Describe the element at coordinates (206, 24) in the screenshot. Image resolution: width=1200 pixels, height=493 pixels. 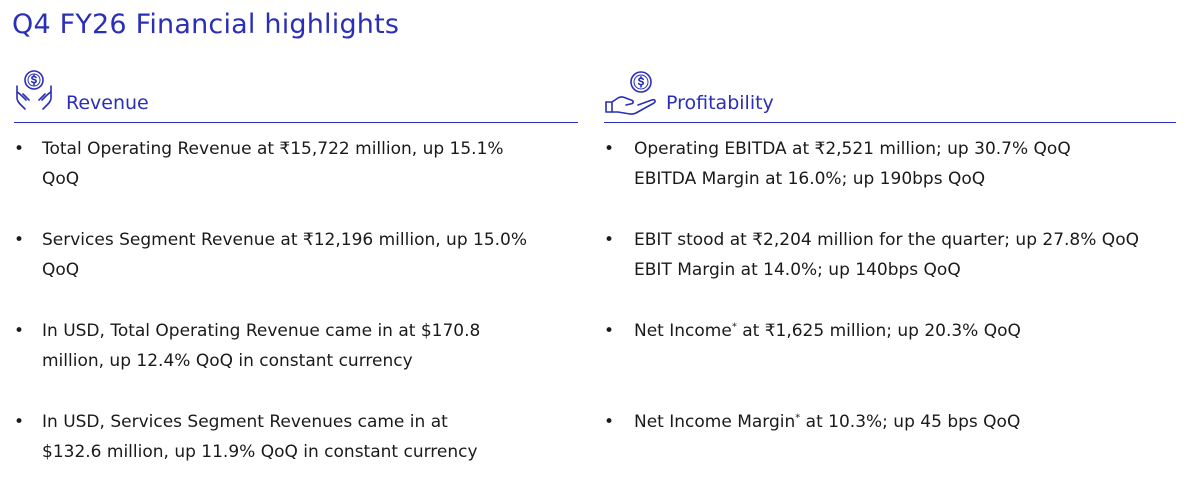
I see `page-title: Q4 FY26 Financial highlights` at that location.